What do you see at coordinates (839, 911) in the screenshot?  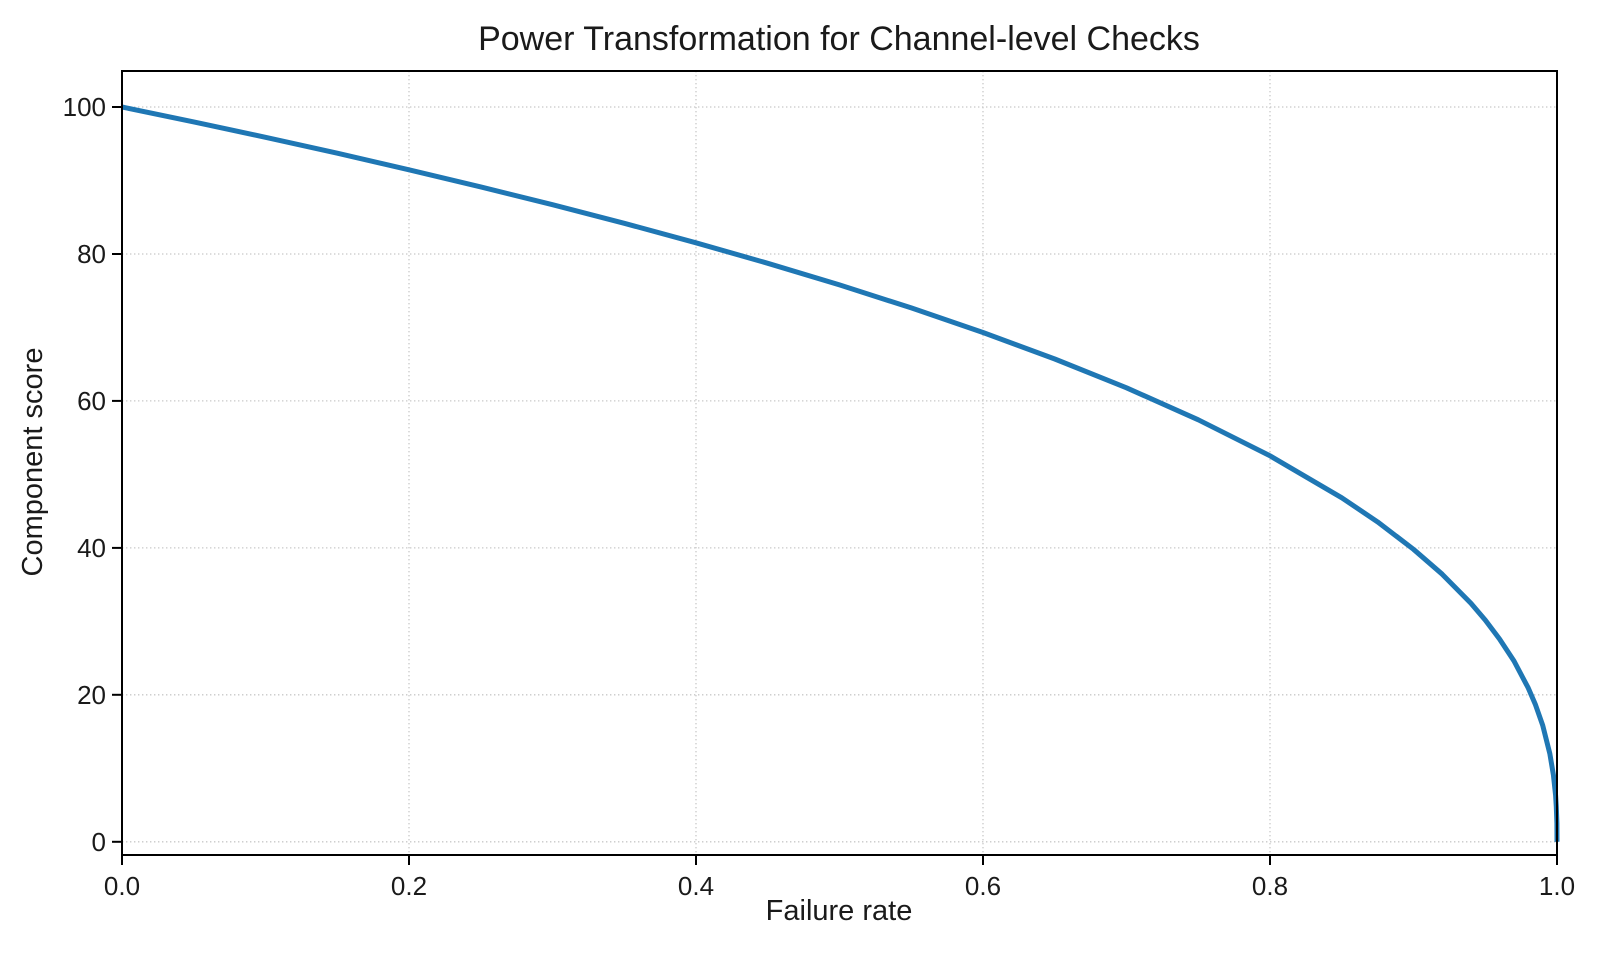 I see `x-axis-label: Failure rate` at bounding box center [839, 911].